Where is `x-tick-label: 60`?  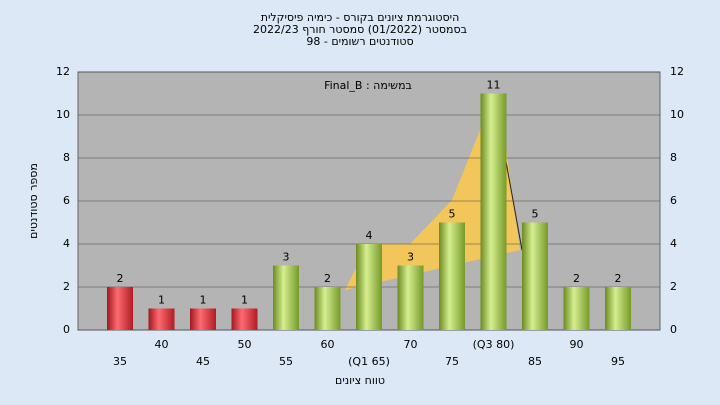 x-tick-label: 60 is located at coordinates (328, 344).